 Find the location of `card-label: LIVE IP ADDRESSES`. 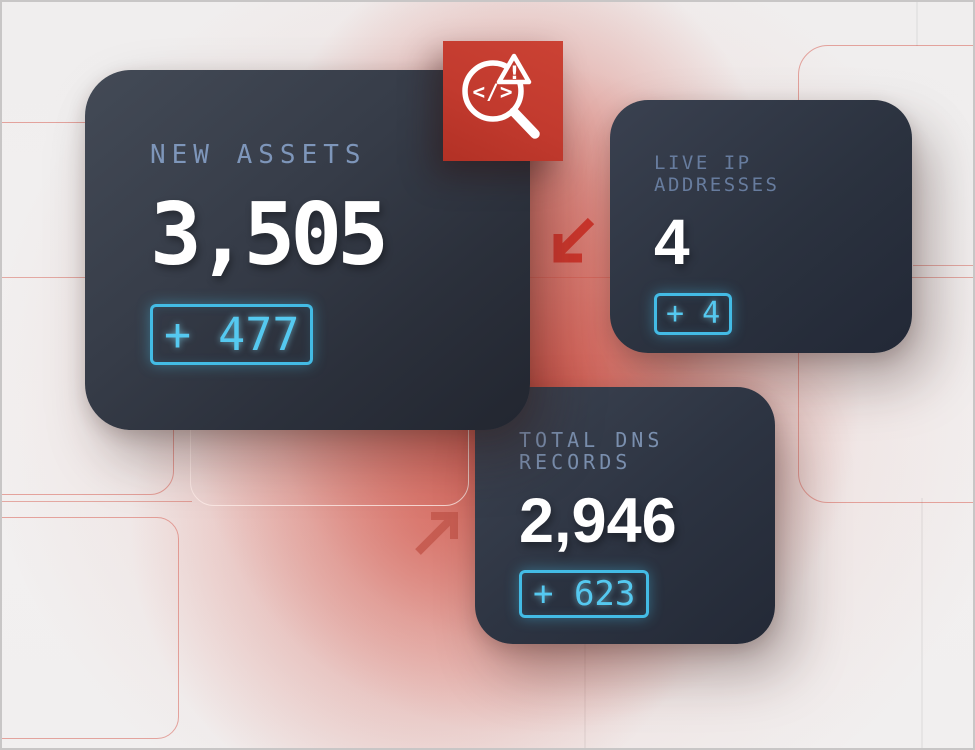

card-label: LIVE IP ADDRESSES is located at coordinates (768, 174).